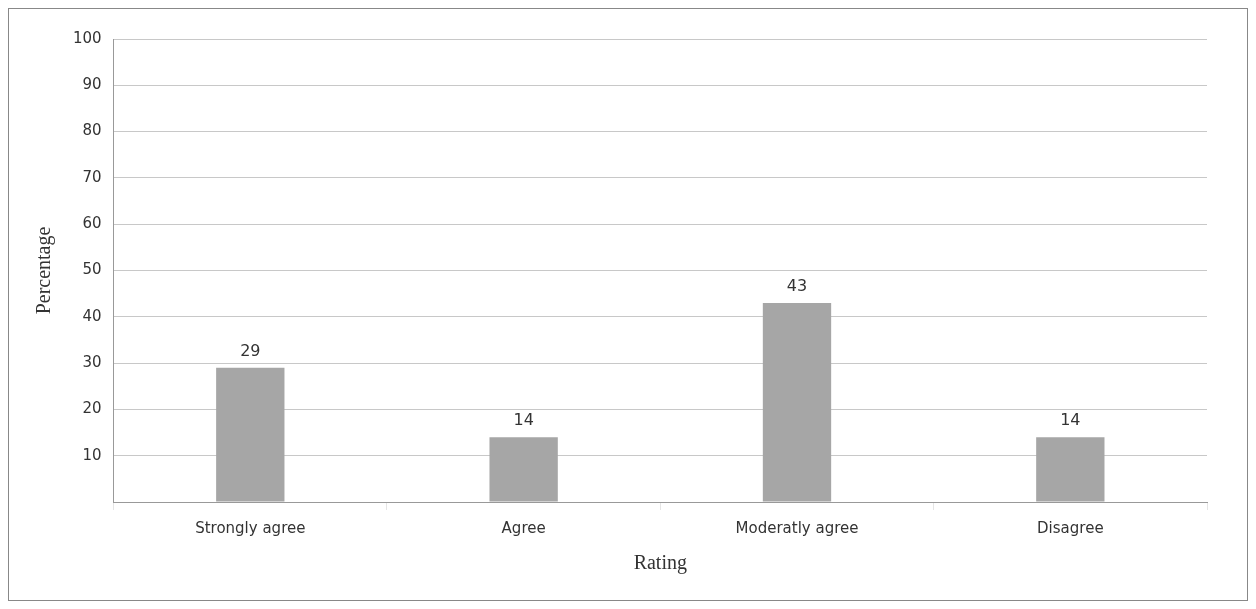 This screenshot has height=609, width=1256. I want to click on y-tick-label: 30, so click(92, 361).